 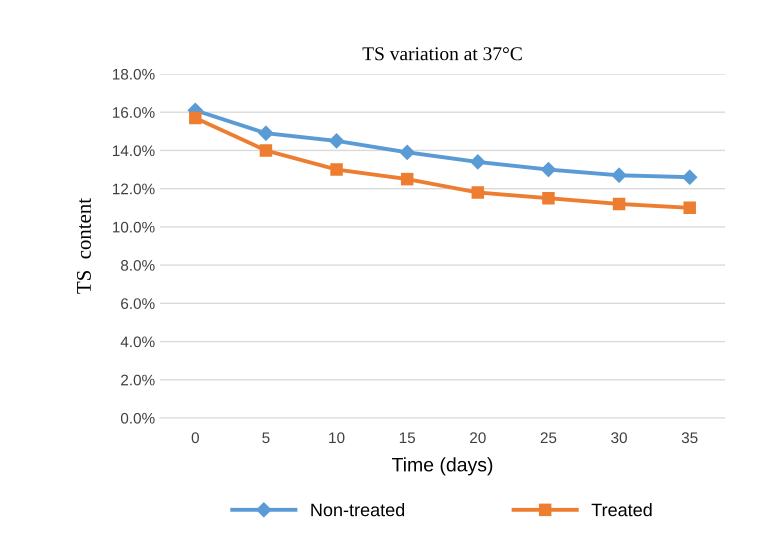 What do you see at coordinates (133, 150) in the screenshot?
I see `y-tick-label: 14.0%` at bounding box center [133, 150].